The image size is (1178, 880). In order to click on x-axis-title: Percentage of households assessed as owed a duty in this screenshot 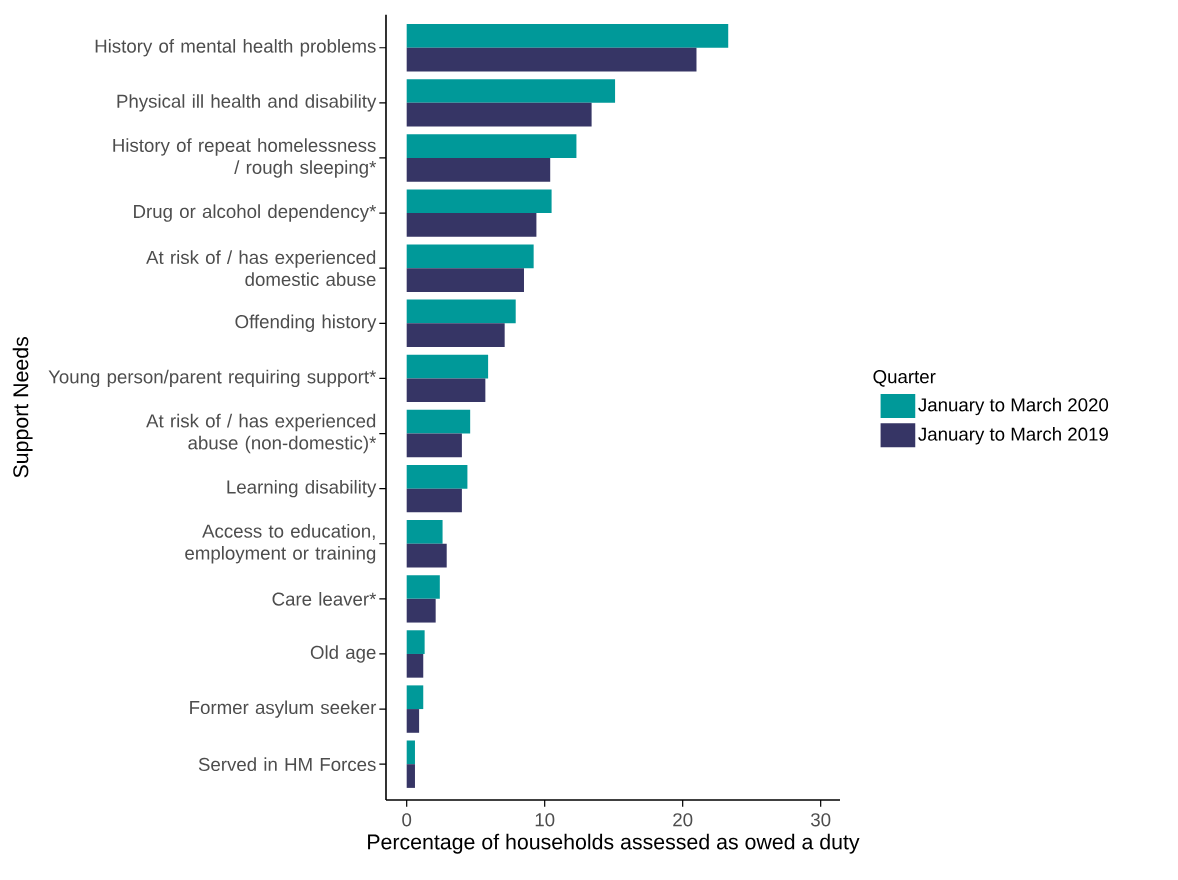, I will do `click(614, 843)`.